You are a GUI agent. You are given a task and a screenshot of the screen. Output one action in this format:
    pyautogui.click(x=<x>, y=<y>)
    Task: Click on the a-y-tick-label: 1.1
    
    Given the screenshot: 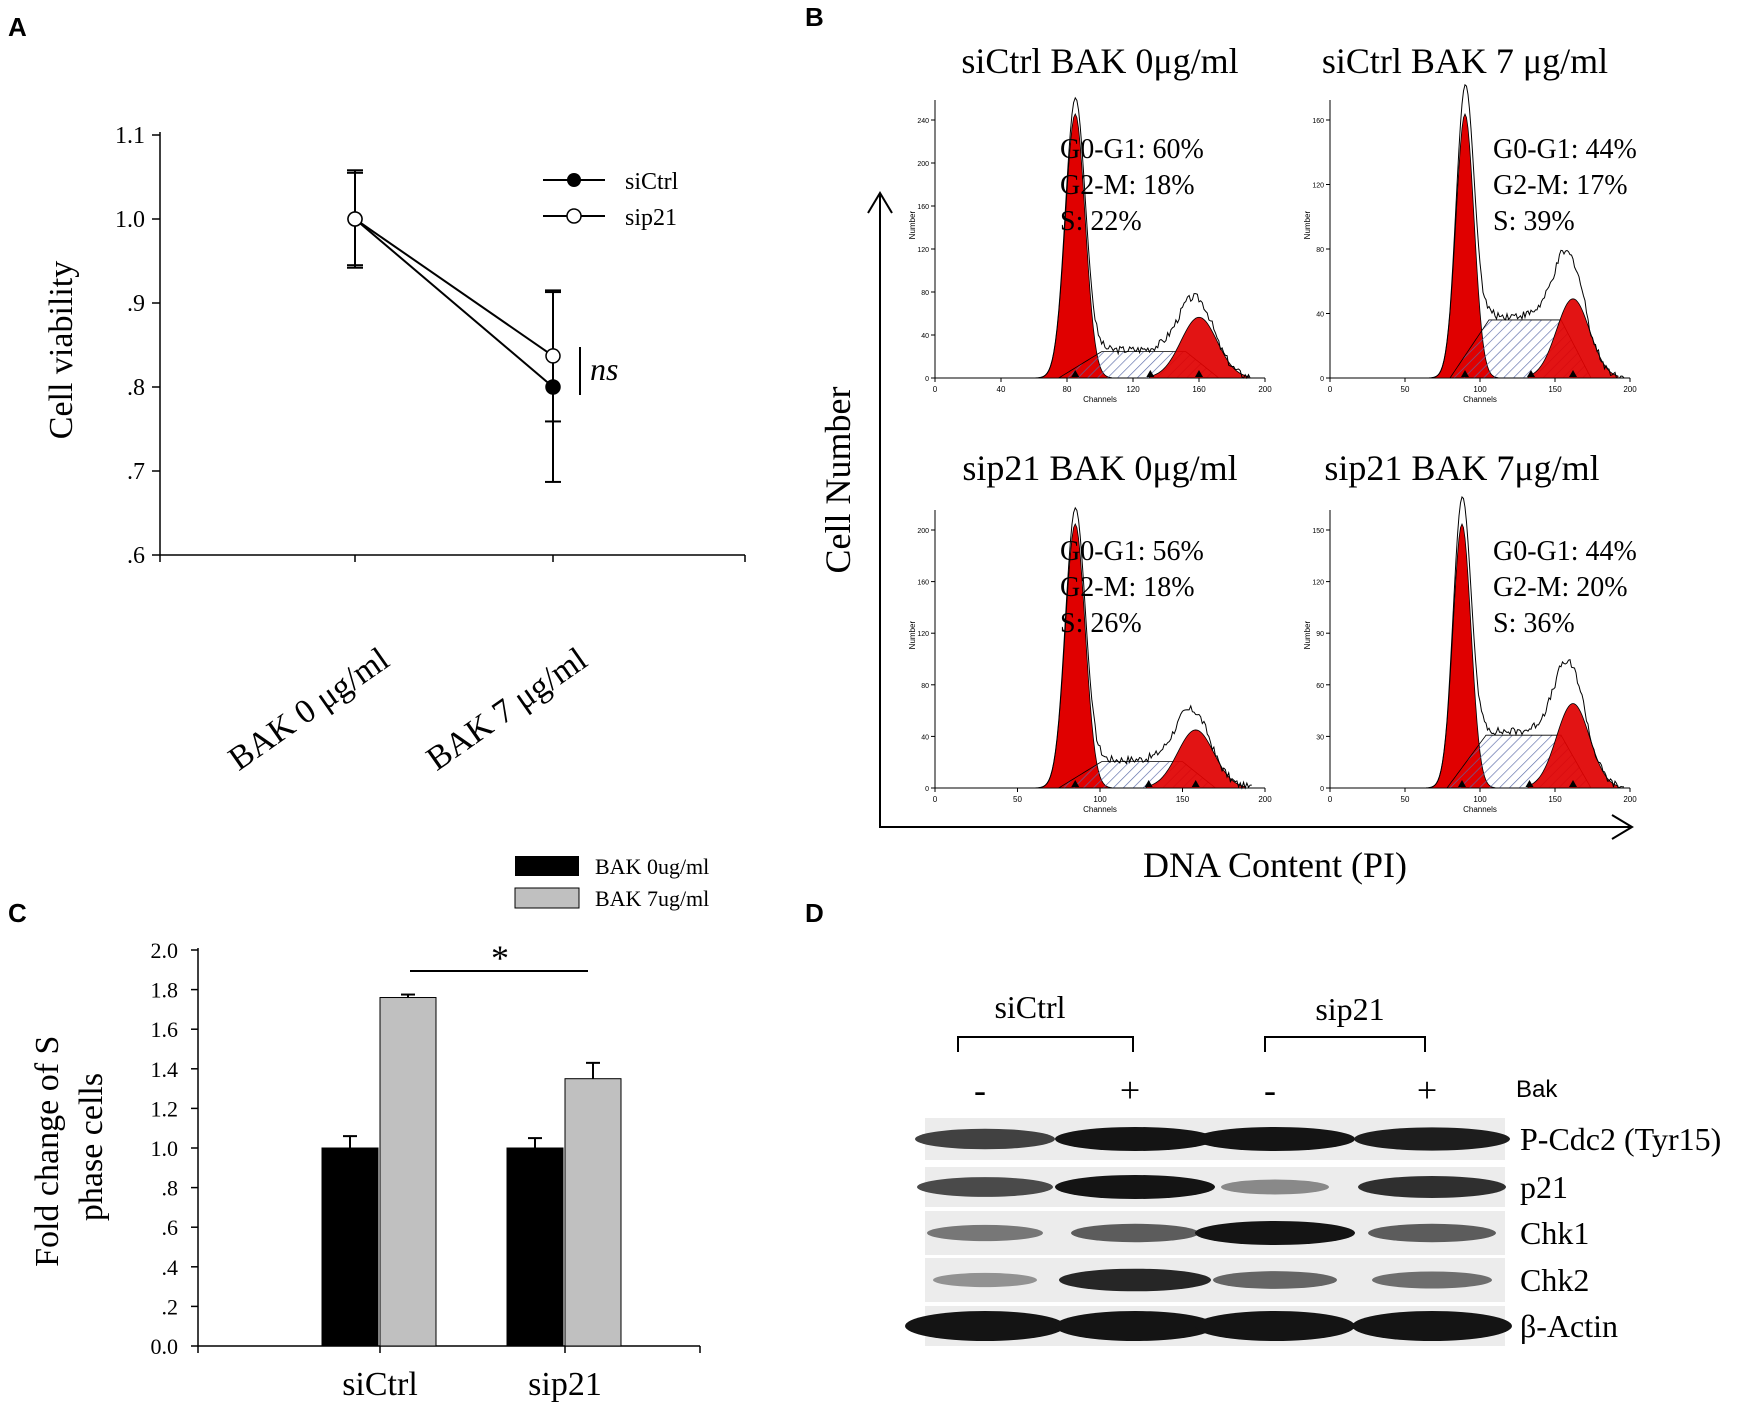 What is the action you would take?
    pyautogui.click(x=130, y=136)
    